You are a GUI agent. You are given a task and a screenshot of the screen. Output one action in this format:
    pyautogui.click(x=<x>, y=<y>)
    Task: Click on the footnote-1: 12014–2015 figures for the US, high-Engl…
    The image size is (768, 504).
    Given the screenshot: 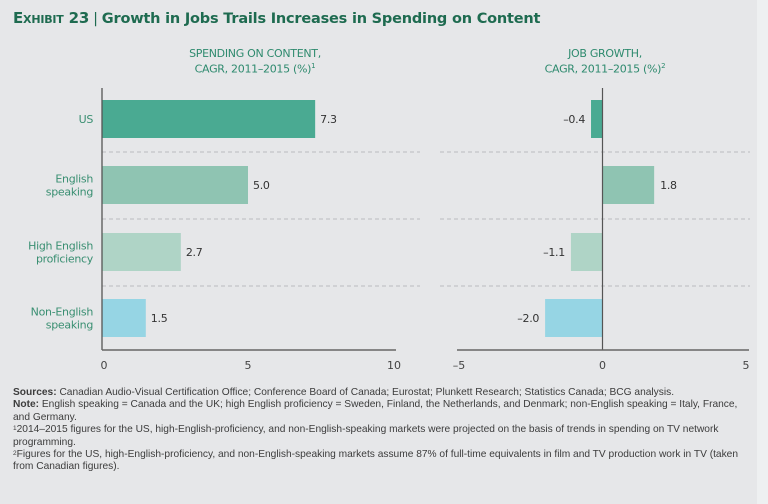 What is the action you would take?
    pyautogui.click(x=383, y=436)
    